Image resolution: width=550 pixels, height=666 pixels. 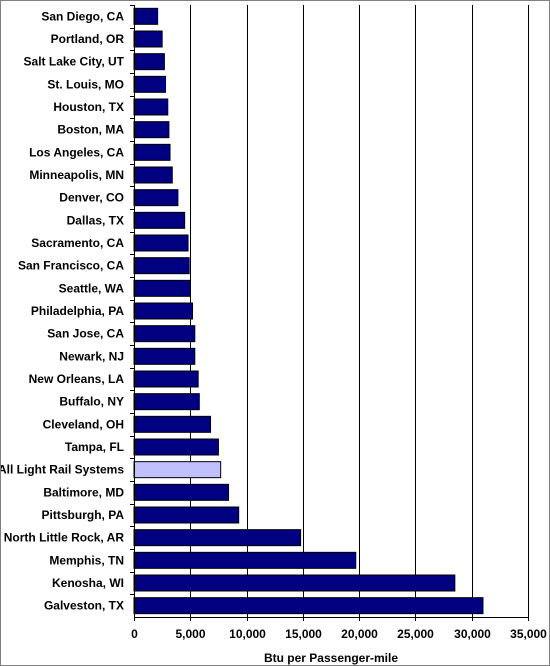 What do you see at coordinates (88, 107) in the screenshot?
I see `category-label: Houston, TX` at bounding box center [88, 107].